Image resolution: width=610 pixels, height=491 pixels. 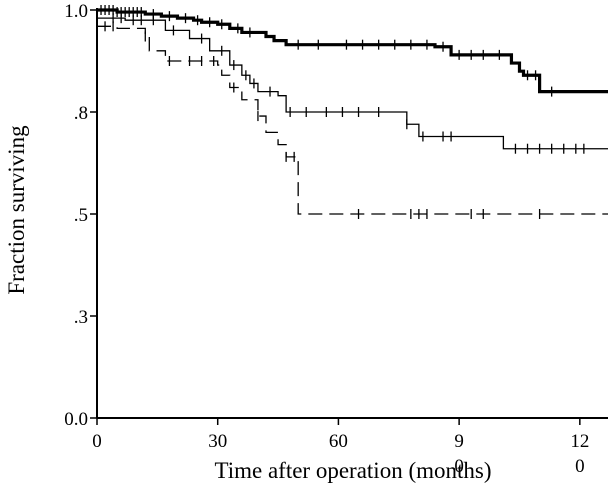 I want to click on x-axis-label: Time after operation (months), so click(x=352, y=470).